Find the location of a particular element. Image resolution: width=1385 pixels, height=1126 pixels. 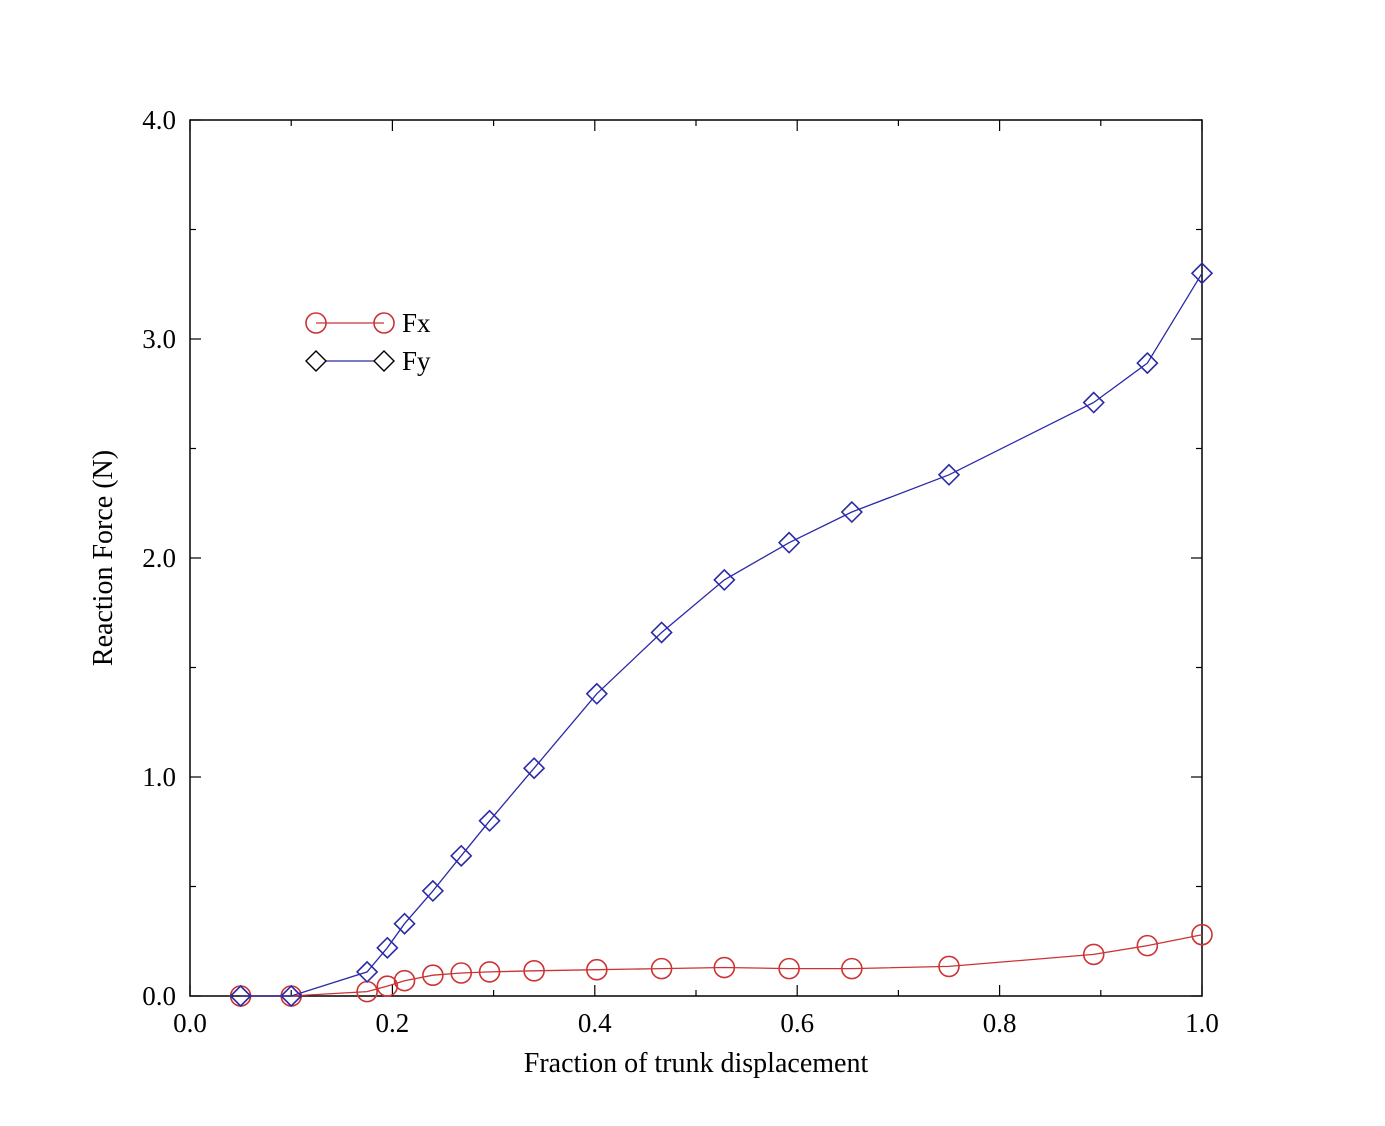

y-tick-label: 4.0 is located at coordinates (159, 120).